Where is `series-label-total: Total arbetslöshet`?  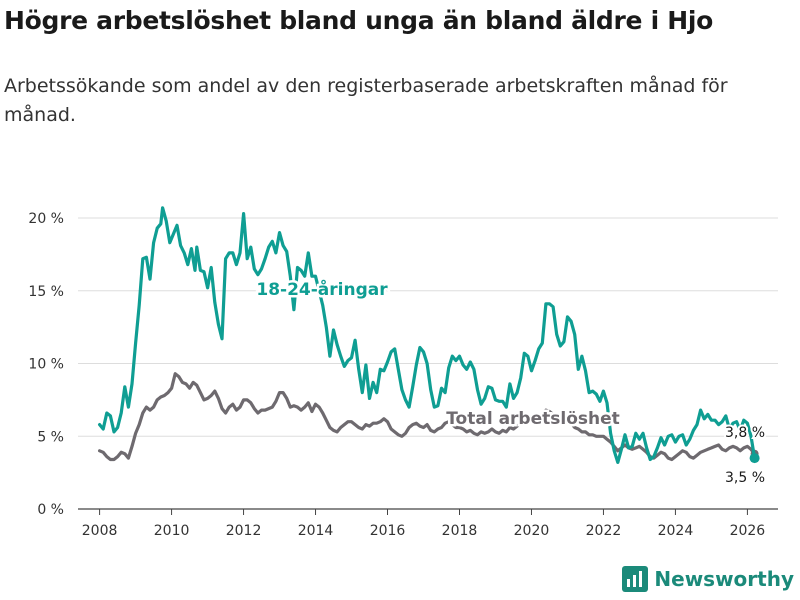 series-label-total: Total arbetslöshet is located at coordinates (533, 419).